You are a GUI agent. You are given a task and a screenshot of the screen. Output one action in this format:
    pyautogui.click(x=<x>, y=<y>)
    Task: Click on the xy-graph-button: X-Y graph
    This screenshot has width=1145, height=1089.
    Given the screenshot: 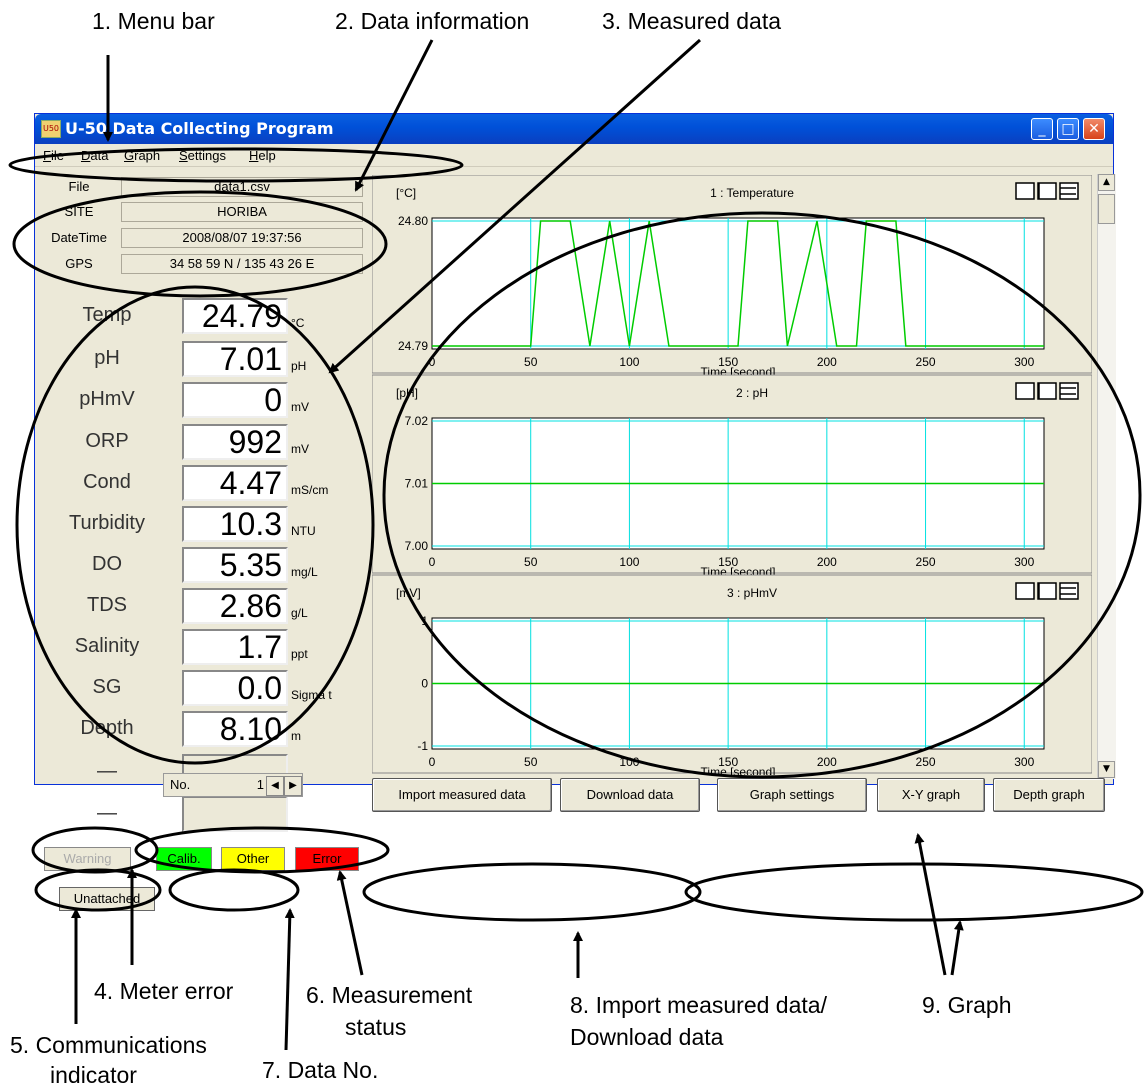 What is the action you would take?
    pyautogui.click(x=931, y=795)
    